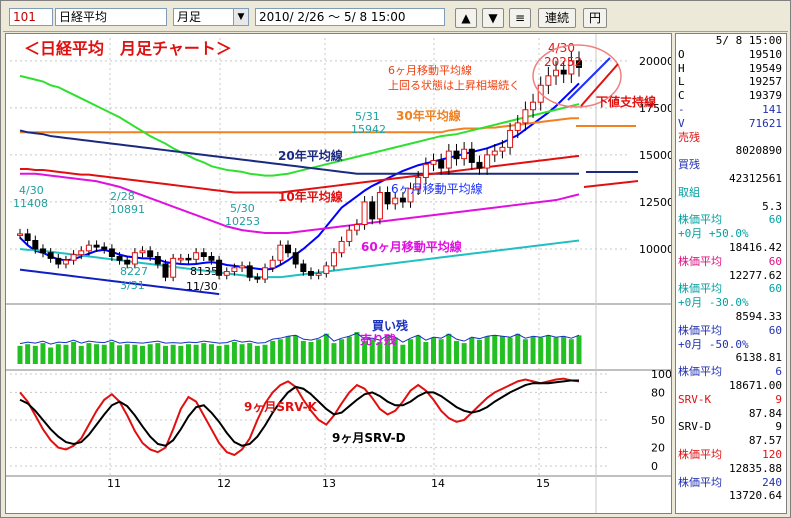 Image resolution: width=791 pixels, height=518 pixels. I want to click on label-6m: 6ヶ月移動平均線, so click(437, 188).